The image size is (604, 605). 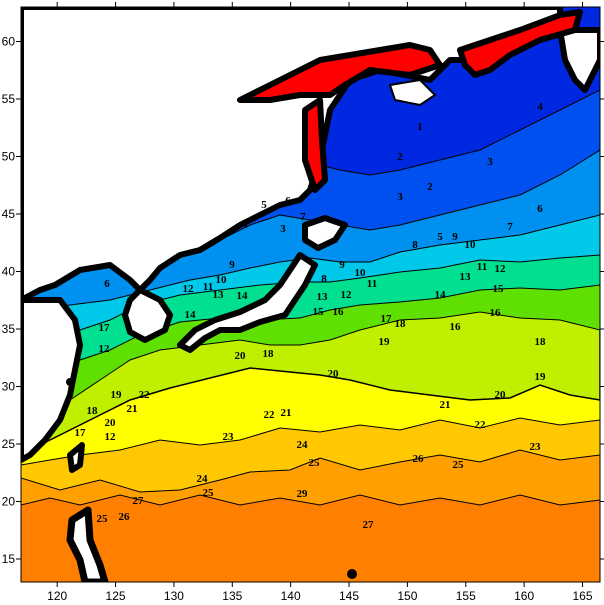 What do you see at coordinates (116, 596) in the screenshot?
I see `x-tick-label: 125` at bounding box center [116, 596].